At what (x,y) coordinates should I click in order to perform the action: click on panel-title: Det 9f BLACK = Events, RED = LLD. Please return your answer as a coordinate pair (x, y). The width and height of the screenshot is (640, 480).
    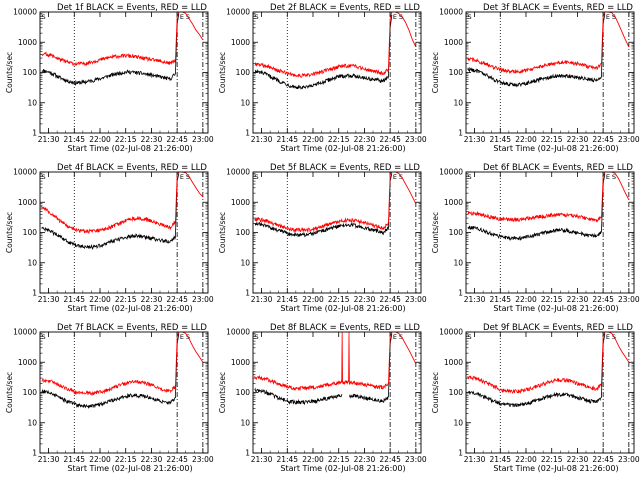
    Looking at the image, I should click on (558, 328).